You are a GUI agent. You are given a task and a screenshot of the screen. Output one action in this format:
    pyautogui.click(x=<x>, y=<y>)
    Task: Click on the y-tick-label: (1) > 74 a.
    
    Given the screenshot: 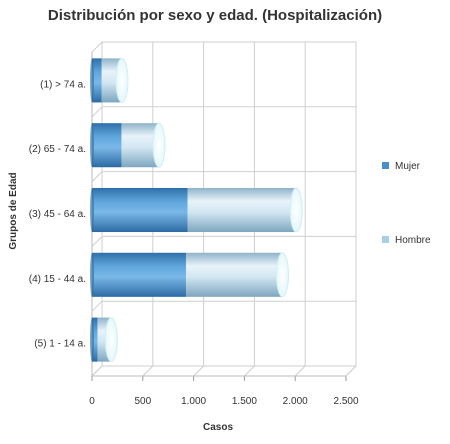 What is the action you would take?
    pyautogui.click(x=63, y=84)
    